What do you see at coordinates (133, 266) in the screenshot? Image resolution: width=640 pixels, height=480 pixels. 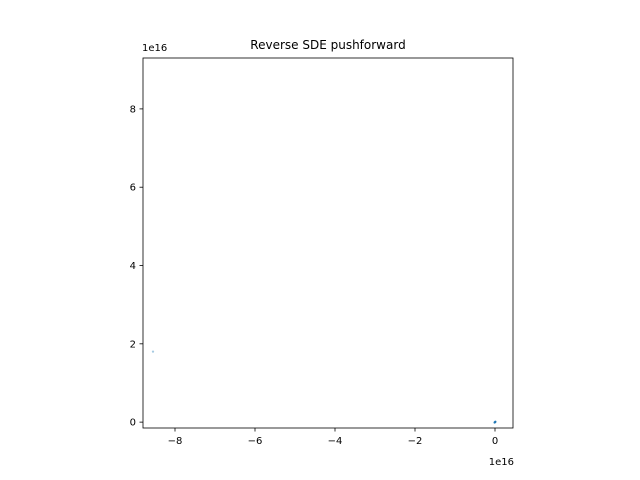 I see `y-tick-label: 4` at bounding box center [133, 266].